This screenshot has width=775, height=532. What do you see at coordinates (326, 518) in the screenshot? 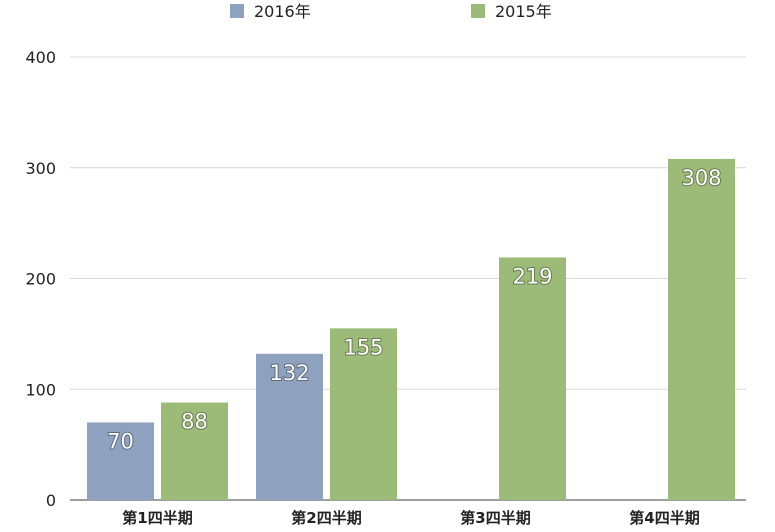
I see `x-tick-label: 第2四半期` at bounding box center [326, 518].